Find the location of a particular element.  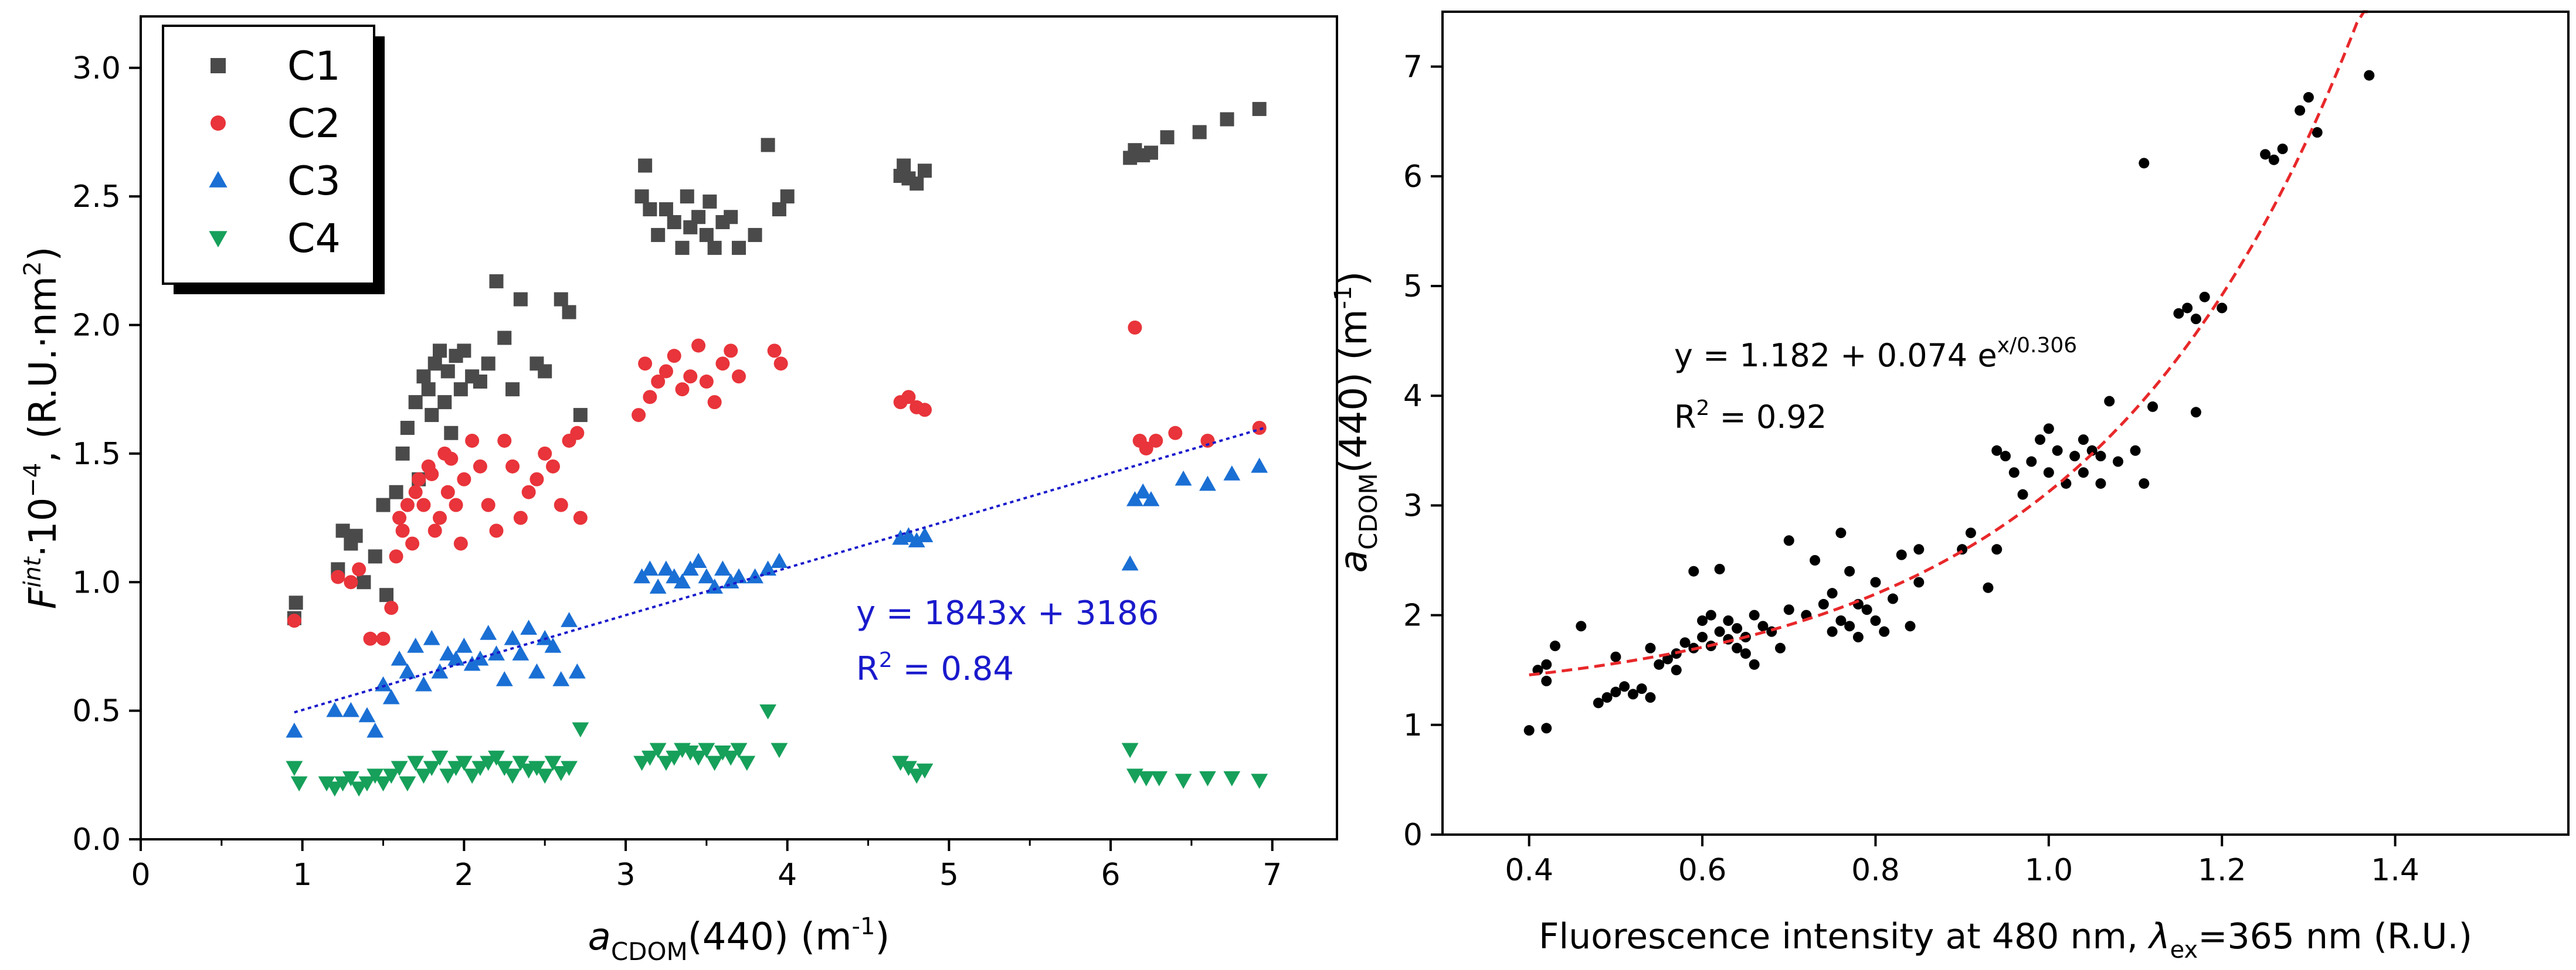

left-y-tick-label: 0.5 is located at coordinates (96, 711).